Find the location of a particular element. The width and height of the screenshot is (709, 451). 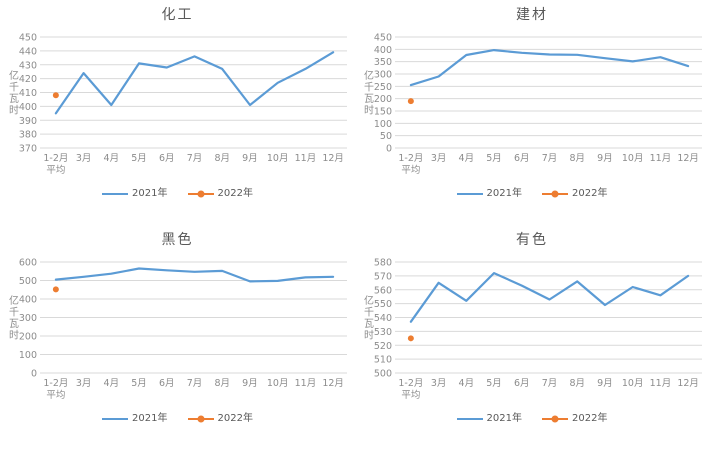

svg-text: 380 is located at coordinates (28, 135).